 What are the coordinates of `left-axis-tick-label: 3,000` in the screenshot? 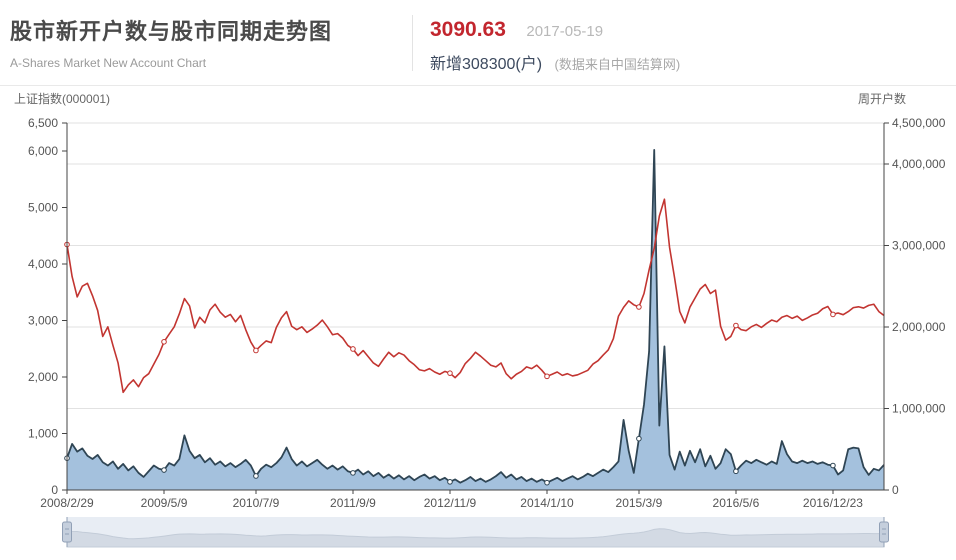 It's located at (43, 321).